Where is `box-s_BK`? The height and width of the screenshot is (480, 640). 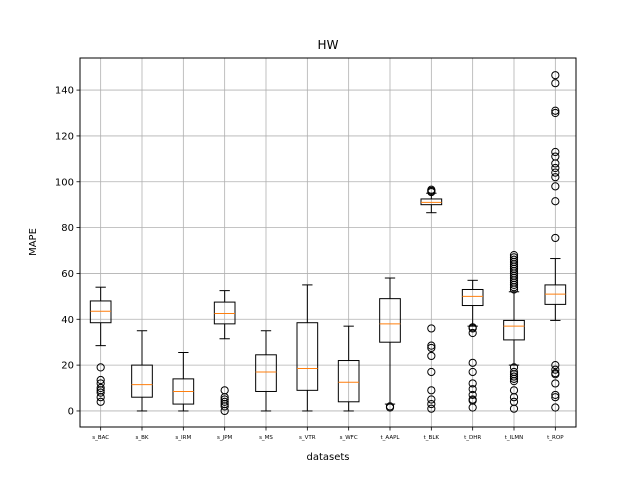 box-s_BK is located at coordinates (142, 371).